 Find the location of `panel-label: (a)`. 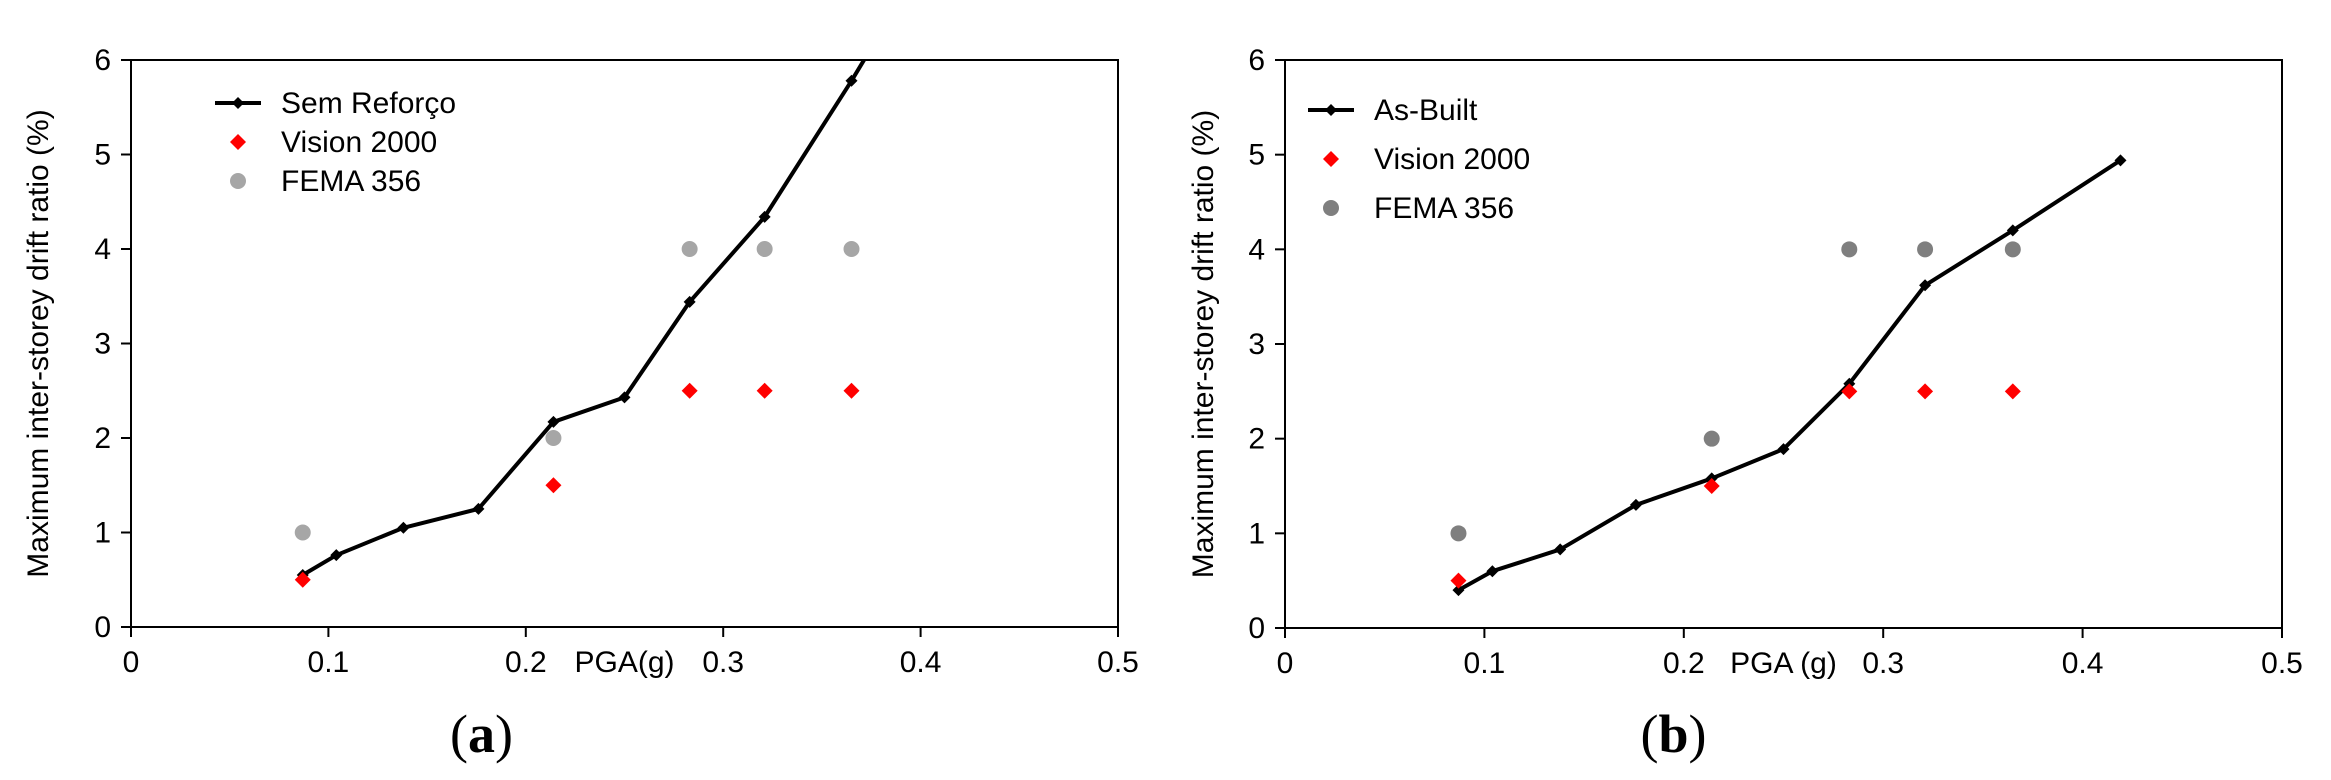

panel-label: (a) is located at coordinates (481, 734).